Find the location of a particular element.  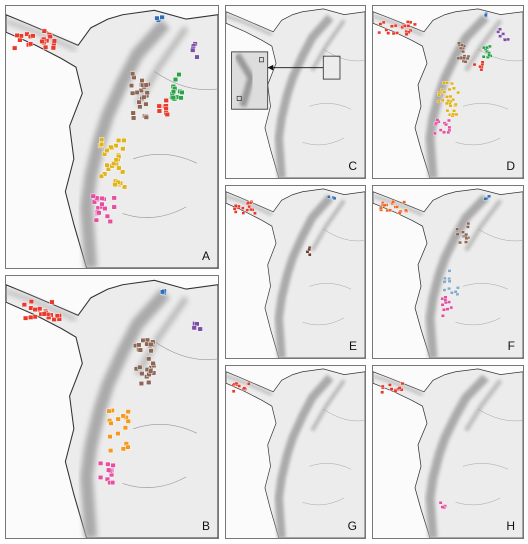

panel-label: F is located at coordinates (511, 346).